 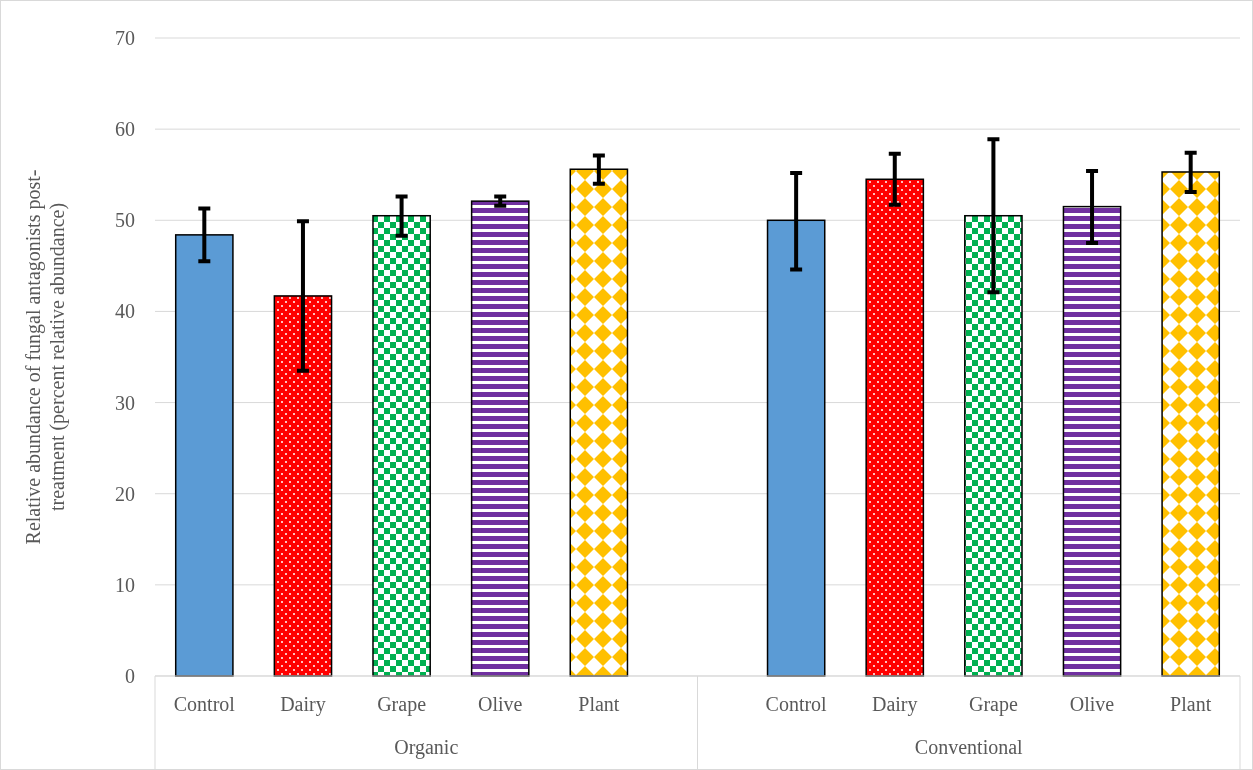 What do you see at coordinates (130, 676) in the screenshot?
I see `y-tick-label: 0` at bounding box center [130, 676].